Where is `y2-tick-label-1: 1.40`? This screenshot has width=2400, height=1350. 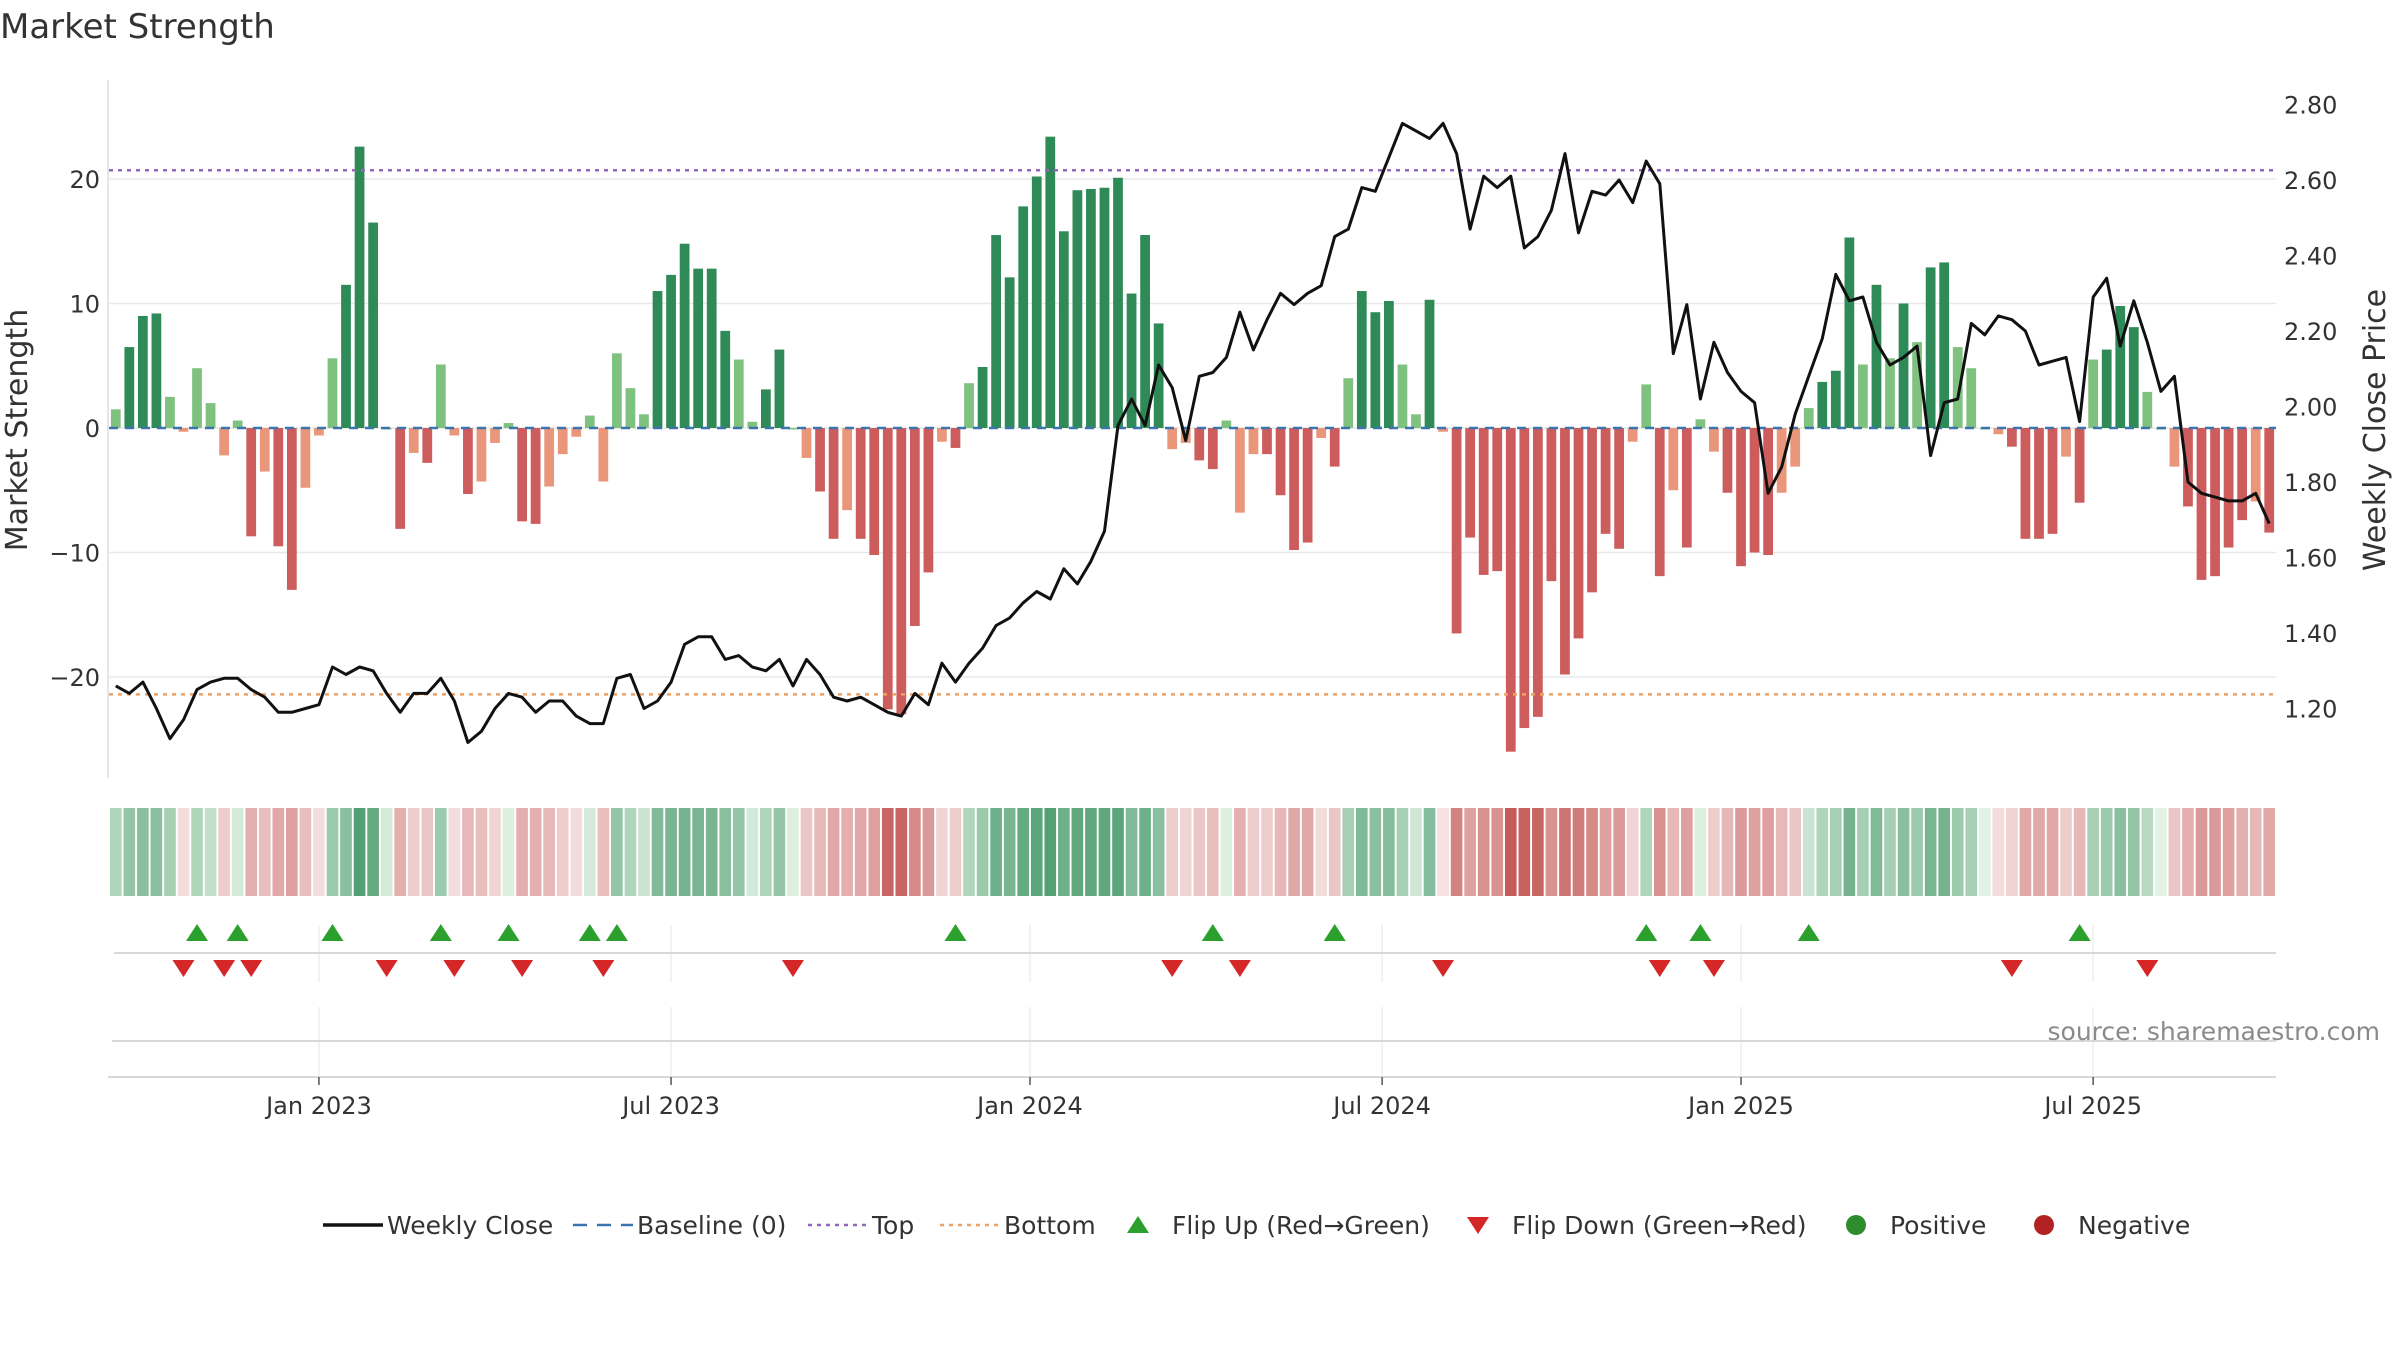
y2-tick-label-1: 1.40 is located at coordinates (2310, 634).